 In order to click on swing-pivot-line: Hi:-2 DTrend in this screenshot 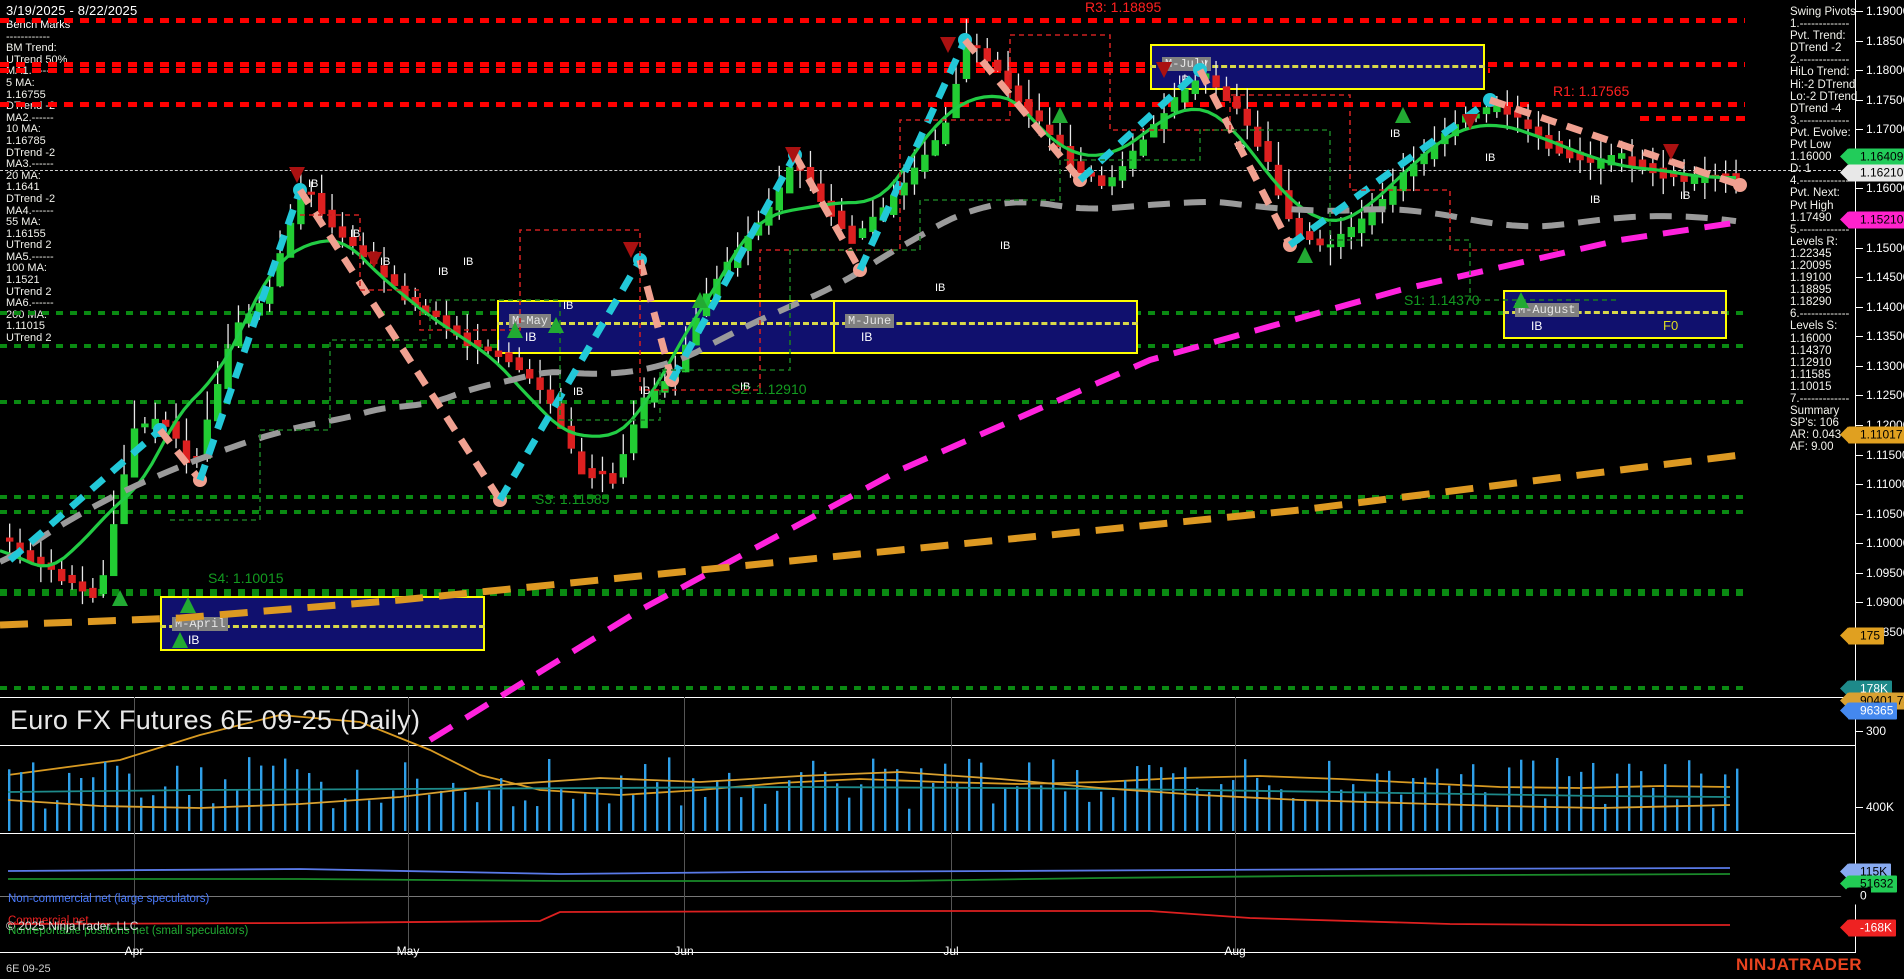, I will do `click(1823, 84)`.